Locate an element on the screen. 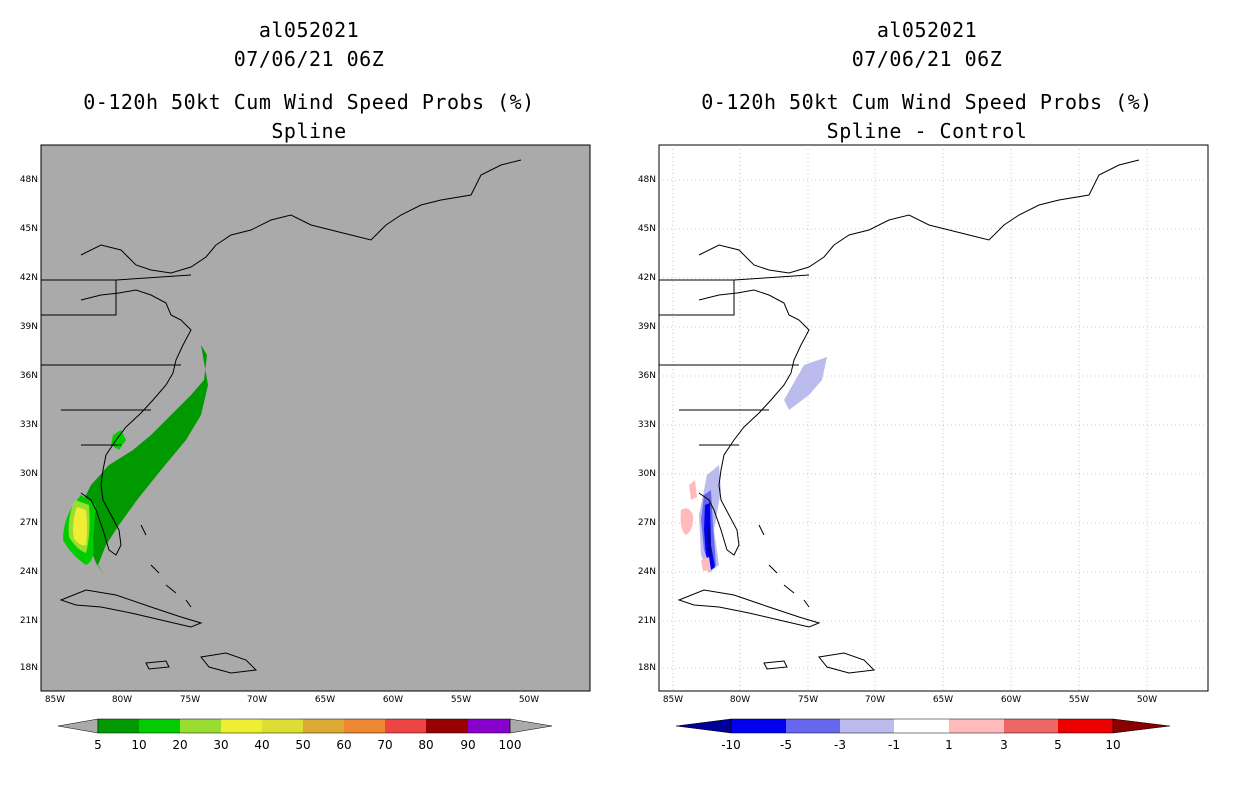 Image resolution: width=1236 pixels, height=800 pixels. colorbar-label: -1 is located at coordinates (894, 745).